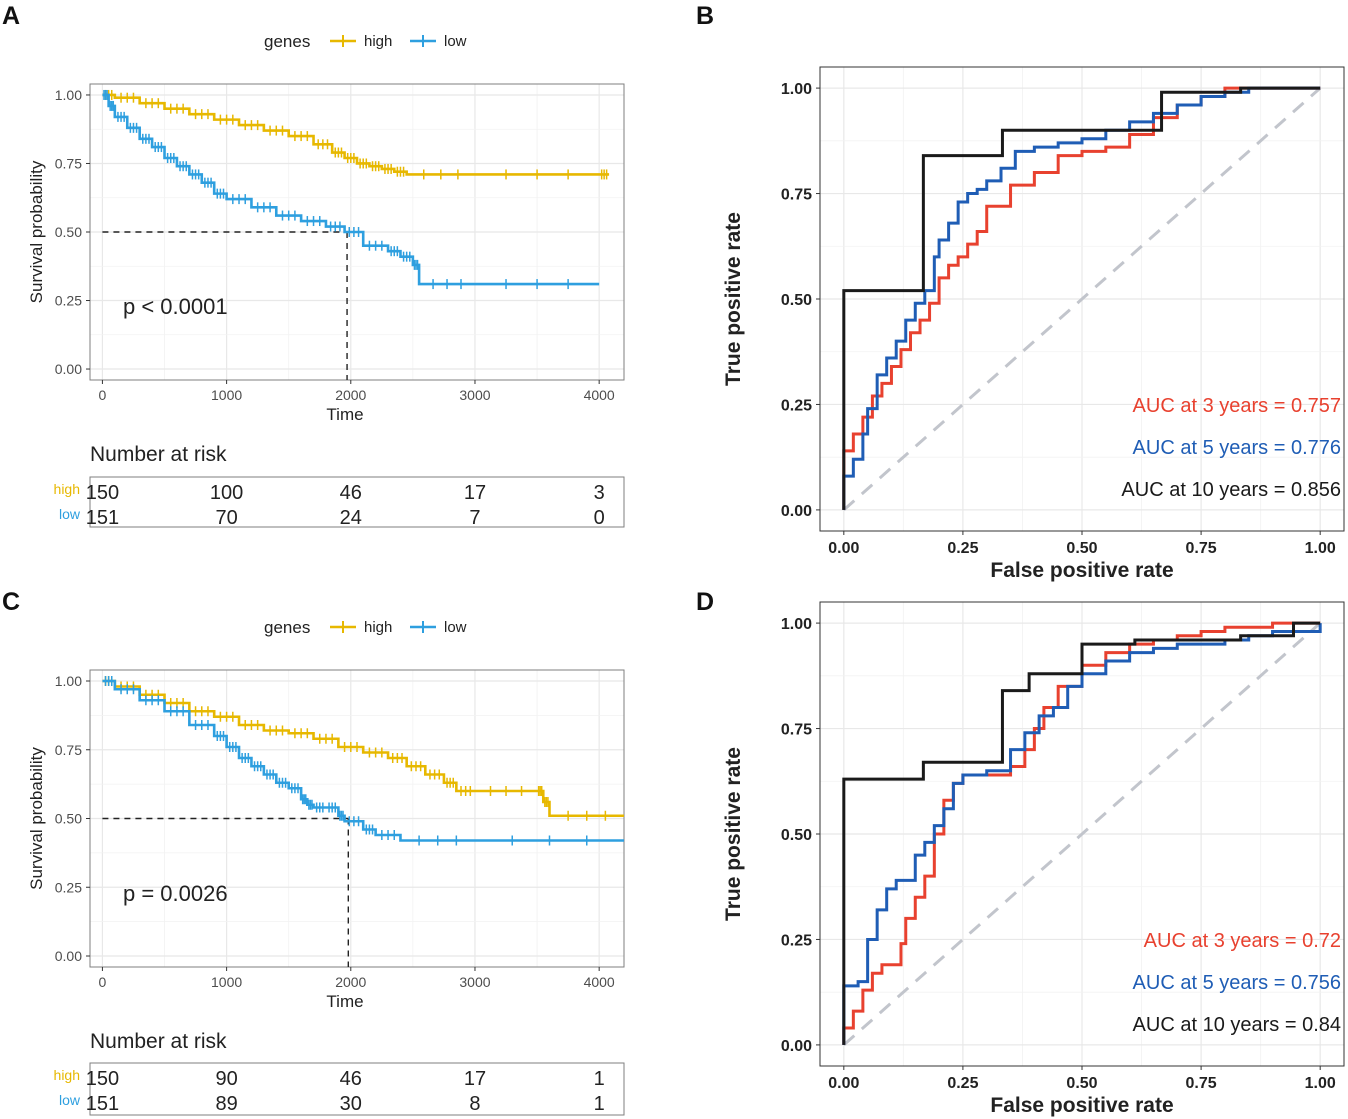 The width and height of the screenshot is (1348, 1119). What do you see at coordinates (1237, 448) in the screenshot?
I see `auc-label-5-years: AUC at 5 years = 0.776` at bounding box center [1237, 448].